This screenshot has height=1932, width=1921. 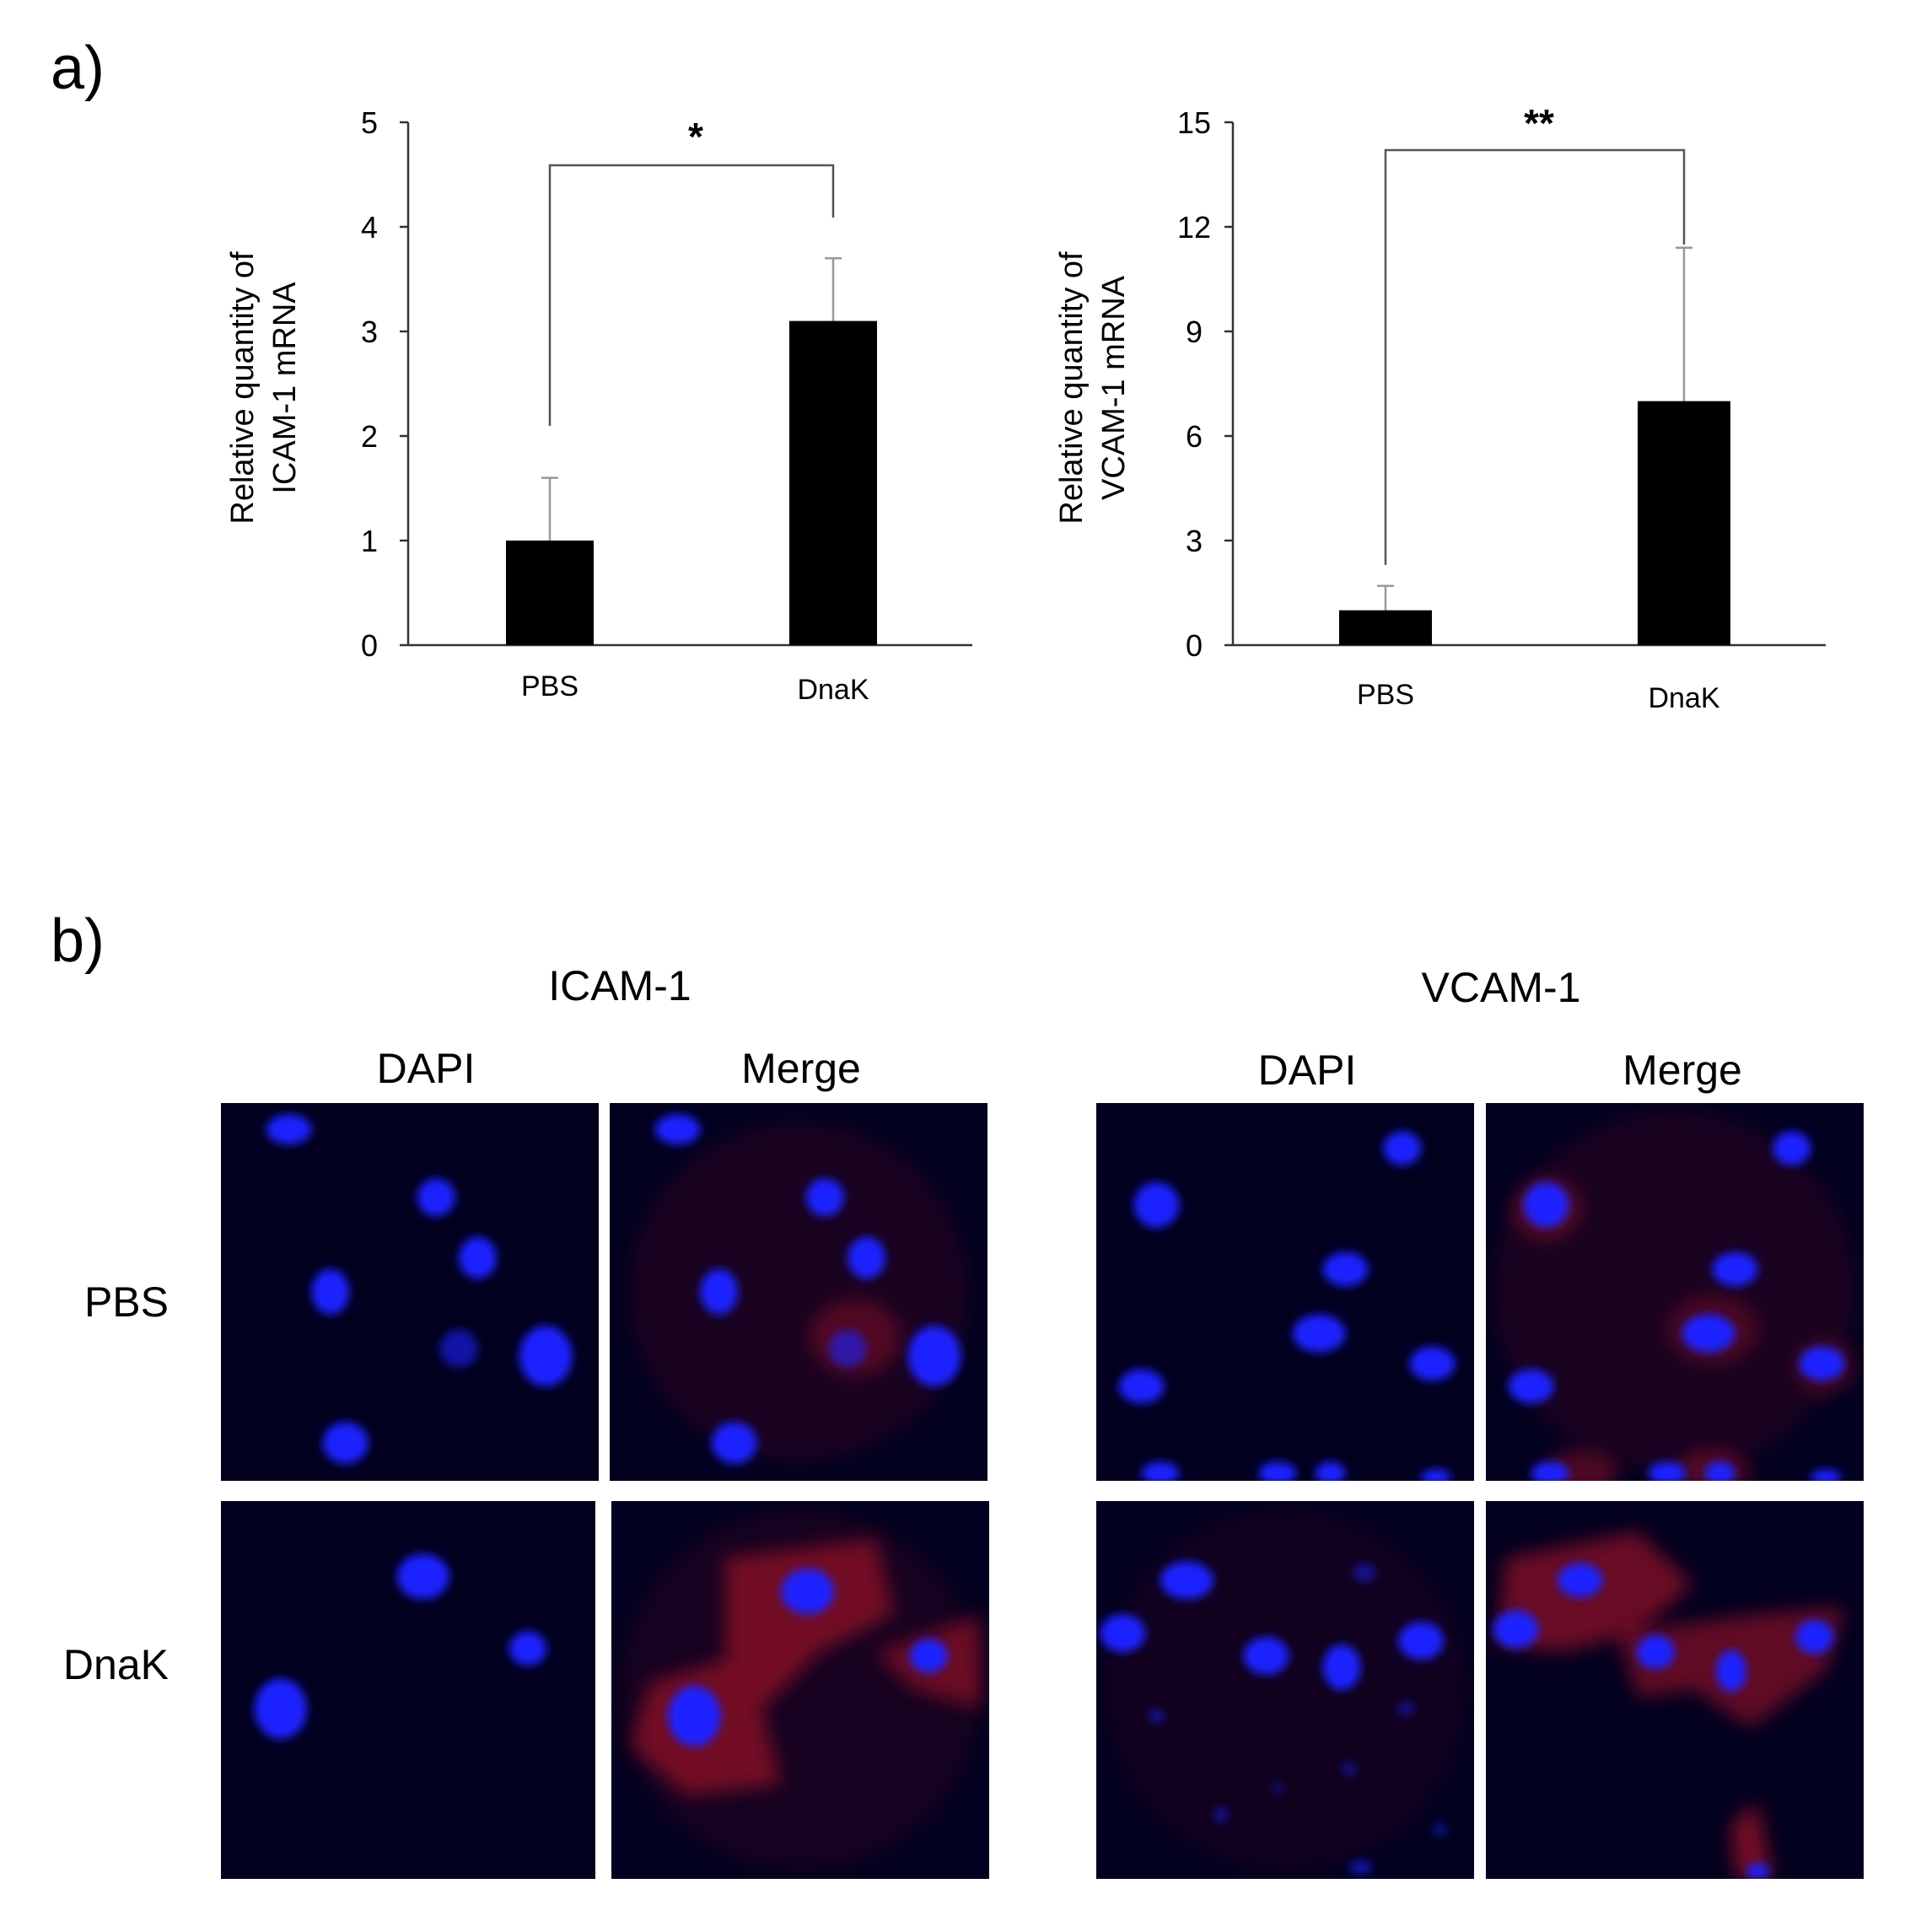 What do you see at coordinates (1285, 1292) in the screenshot?
I see `micrograph-vcam-pbs-dapi` at bounding box center [1285, 1292].